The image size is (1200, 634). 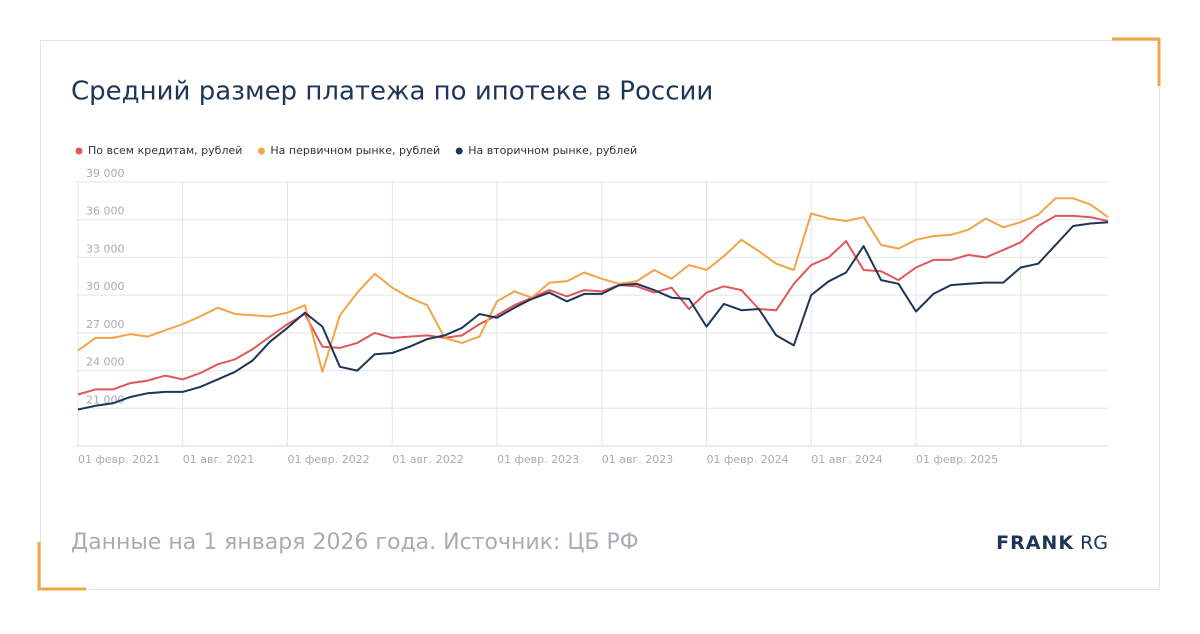 I want to click on x-tick-label: 01 февр. 2025, so click(x=957, y=459).